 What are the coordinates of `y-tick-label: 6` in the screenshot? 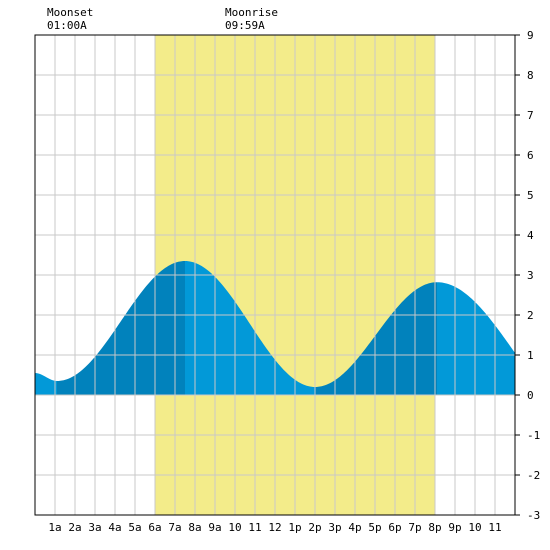 It's located at (530, 155).